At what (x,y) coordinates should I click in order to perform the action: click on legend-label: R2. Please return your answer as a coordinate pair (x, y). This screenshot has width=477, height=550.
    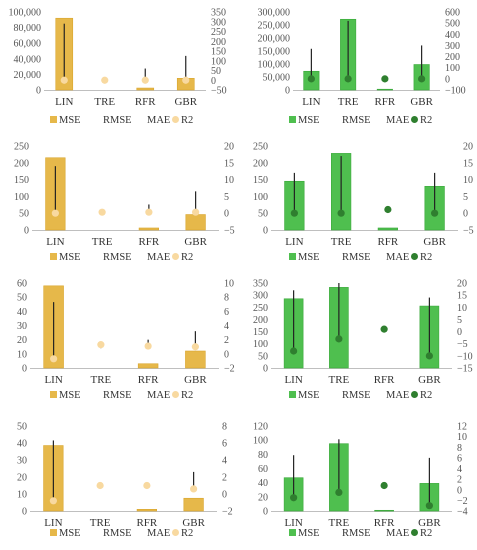
    Looking at the image, I should click on (426, 395).